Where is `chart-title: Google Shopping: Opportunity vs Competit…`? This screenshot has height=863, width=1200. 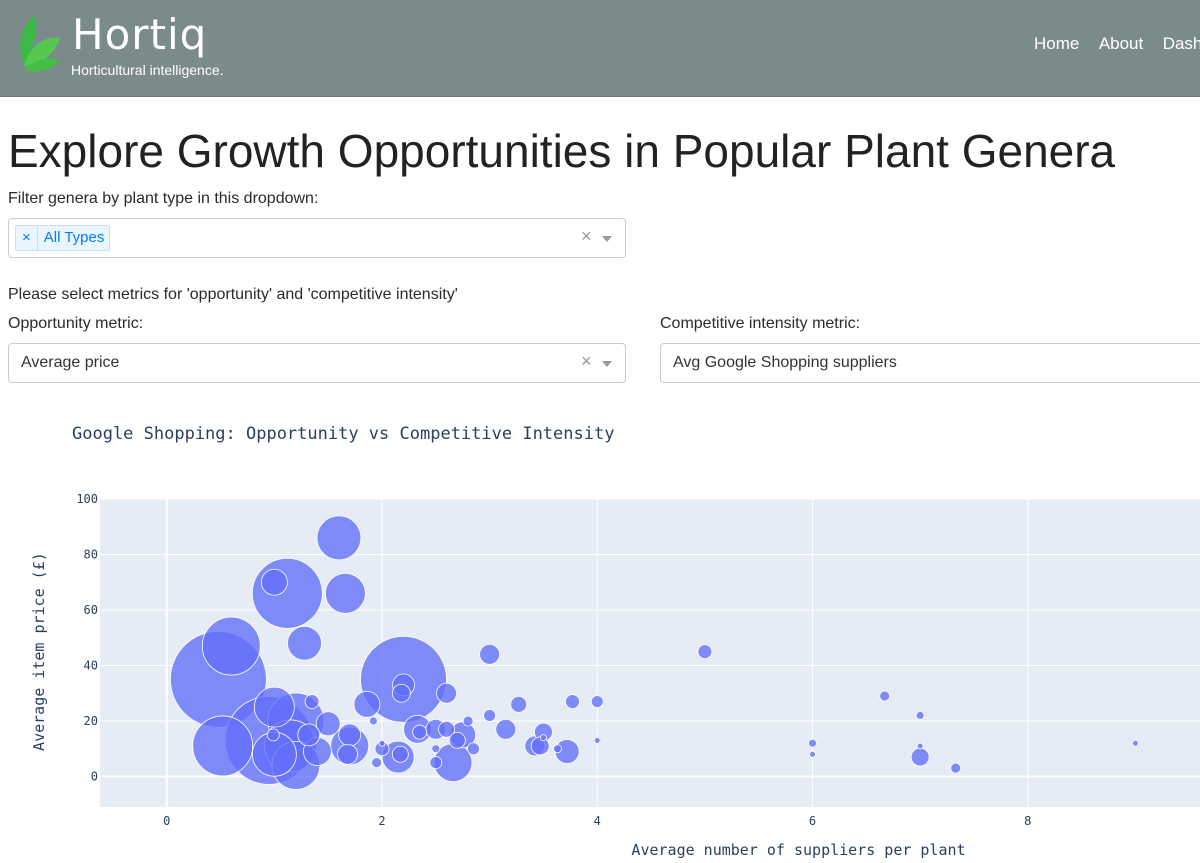
chart-title: Google Shopping: Opportunity vs Competit… is located at coordinates (343, 434).